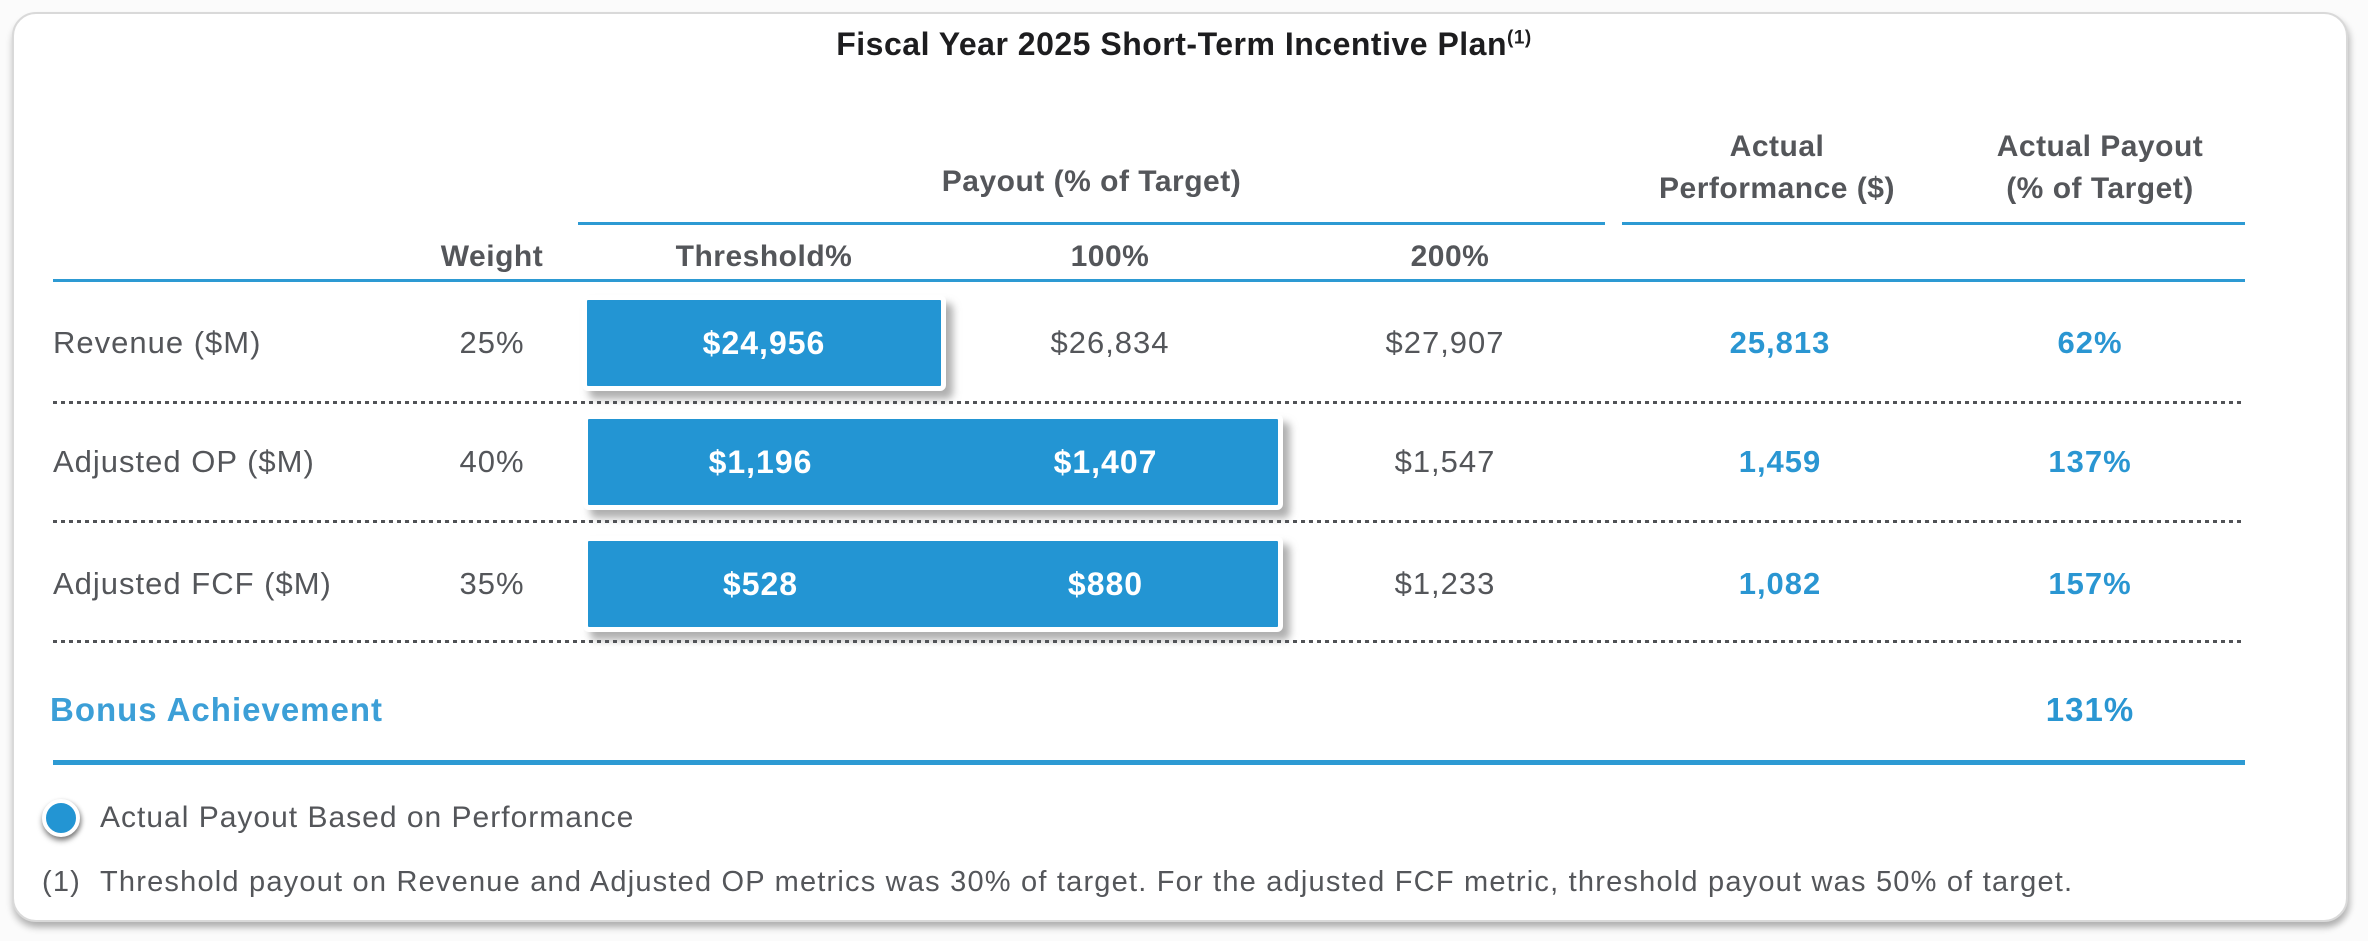  I want to click on col-header-threshold: Threshold%, so click(764, 256).